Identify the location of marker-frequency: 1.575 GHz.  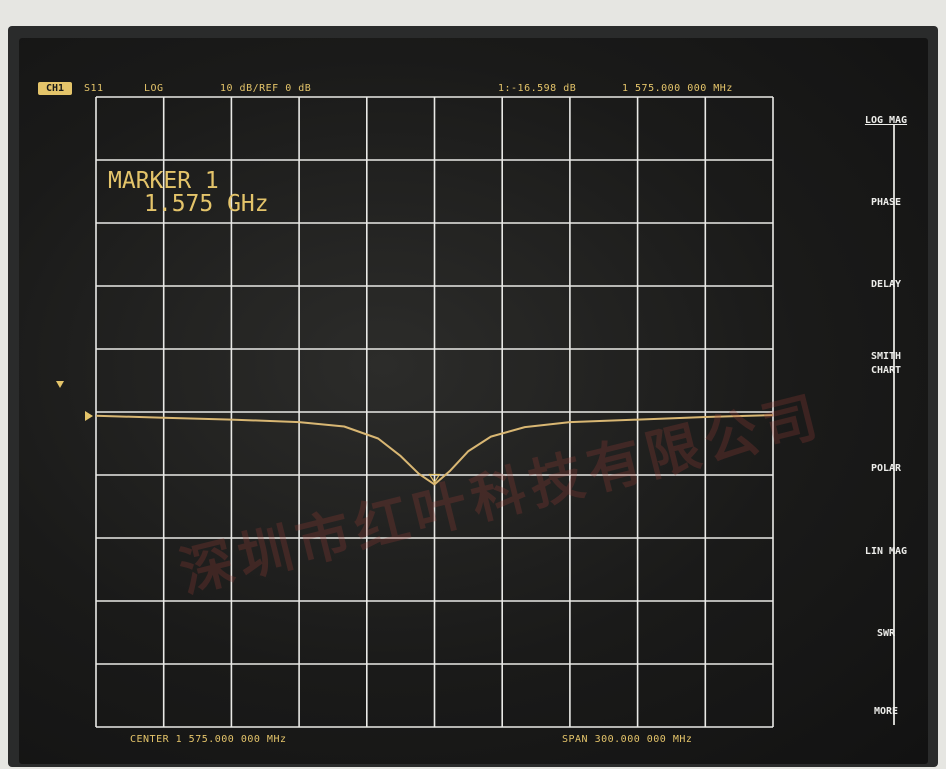
(206, 204).